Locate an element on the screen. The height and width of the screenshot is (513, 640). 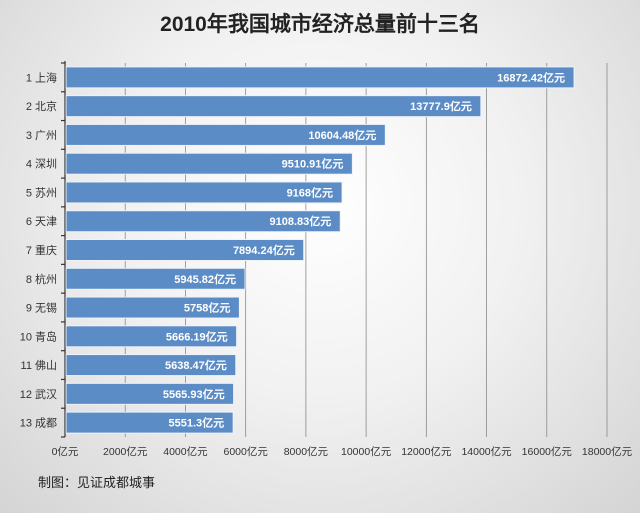
category-label: 11 佛山 is located at coordinates (39, 365).